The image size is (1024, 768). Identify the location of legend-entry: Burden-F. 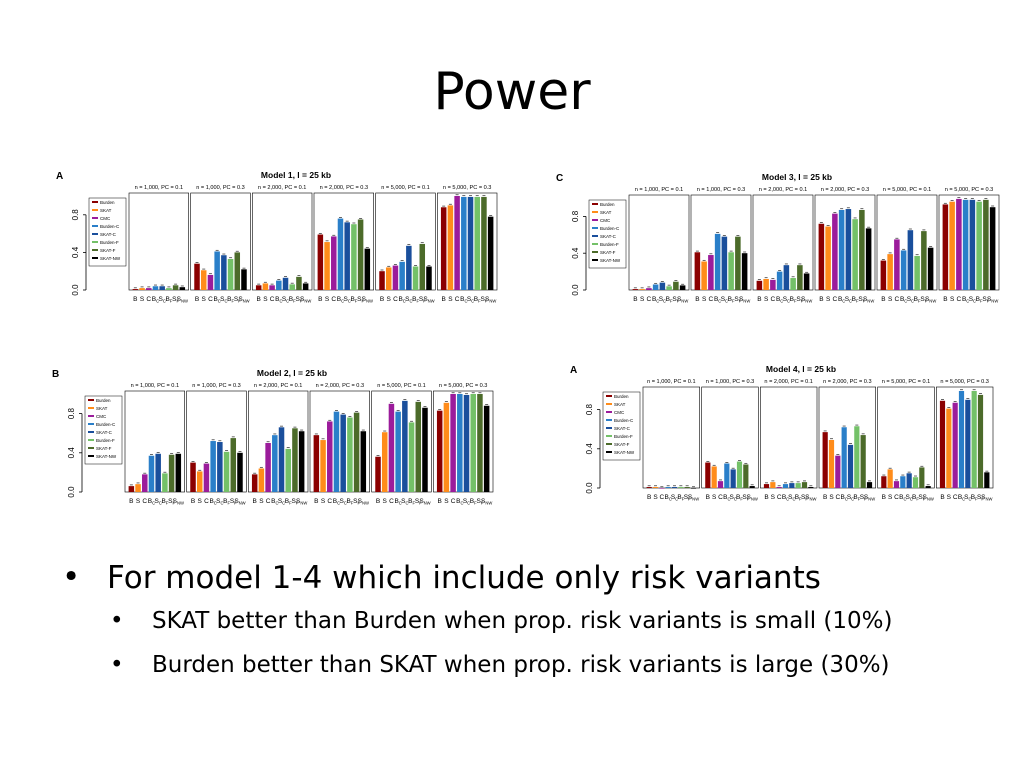
(623, 436).